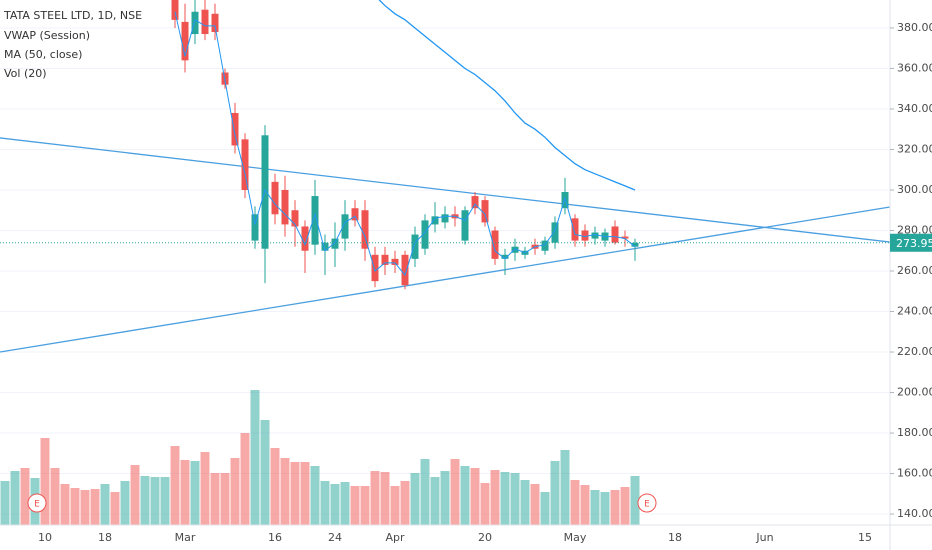 This screenshot has width=932, height=550. I want to click on legend-item: Vol (20), so click(25, 73).